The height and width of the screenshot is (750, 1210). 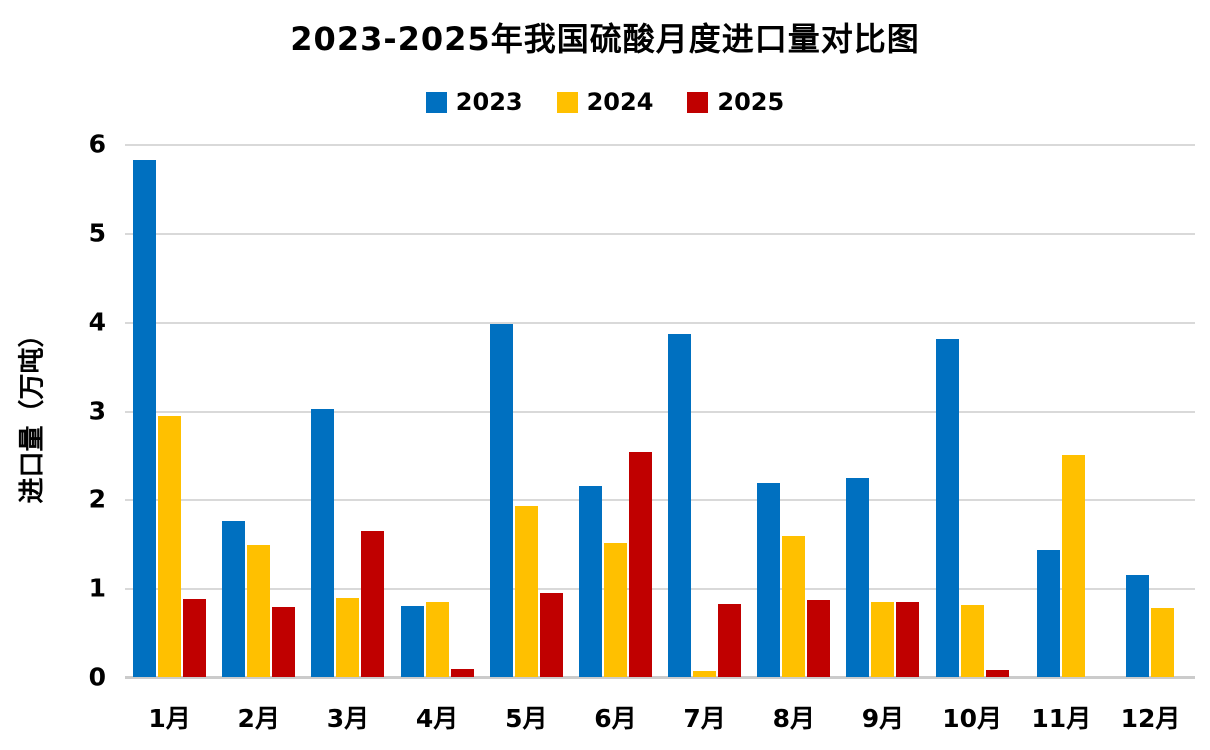 I want to click on bar-2023-3月, so click(x=323, y=542).